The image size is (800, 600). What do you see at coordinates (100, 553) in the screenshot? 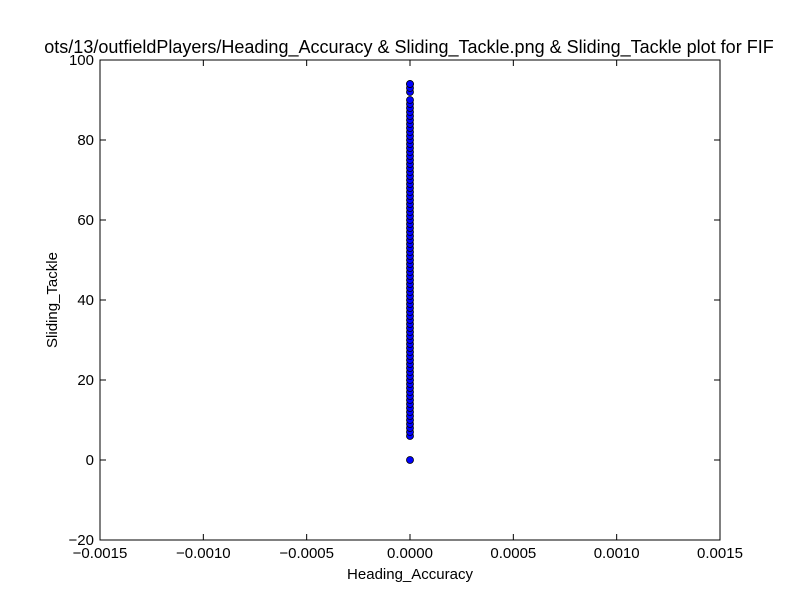
I see `x-tick-label: −0.0015` at bounding box center [100, 553].